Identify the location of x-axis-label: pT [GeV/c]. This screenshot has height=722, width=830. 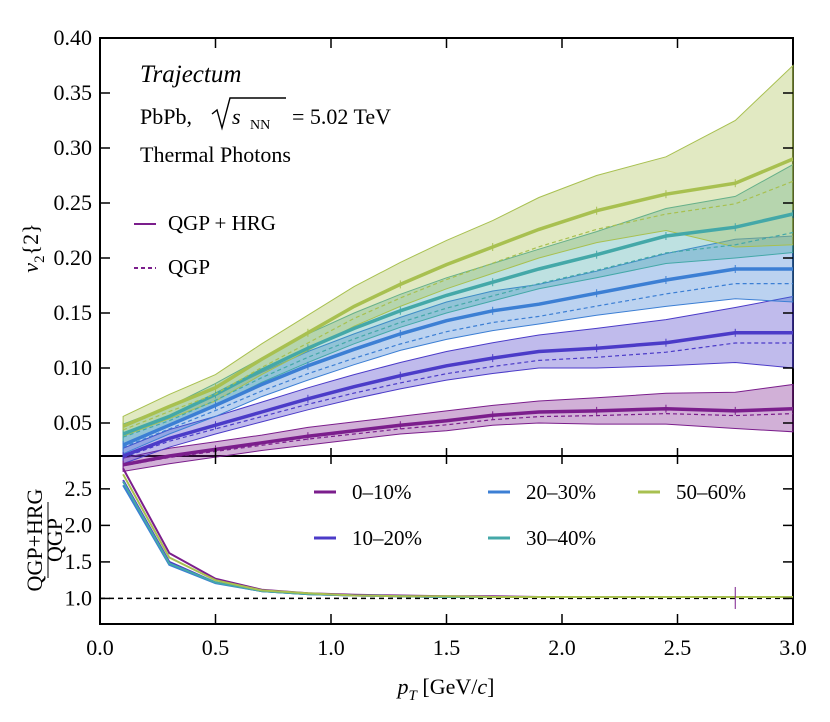
(445, 689).